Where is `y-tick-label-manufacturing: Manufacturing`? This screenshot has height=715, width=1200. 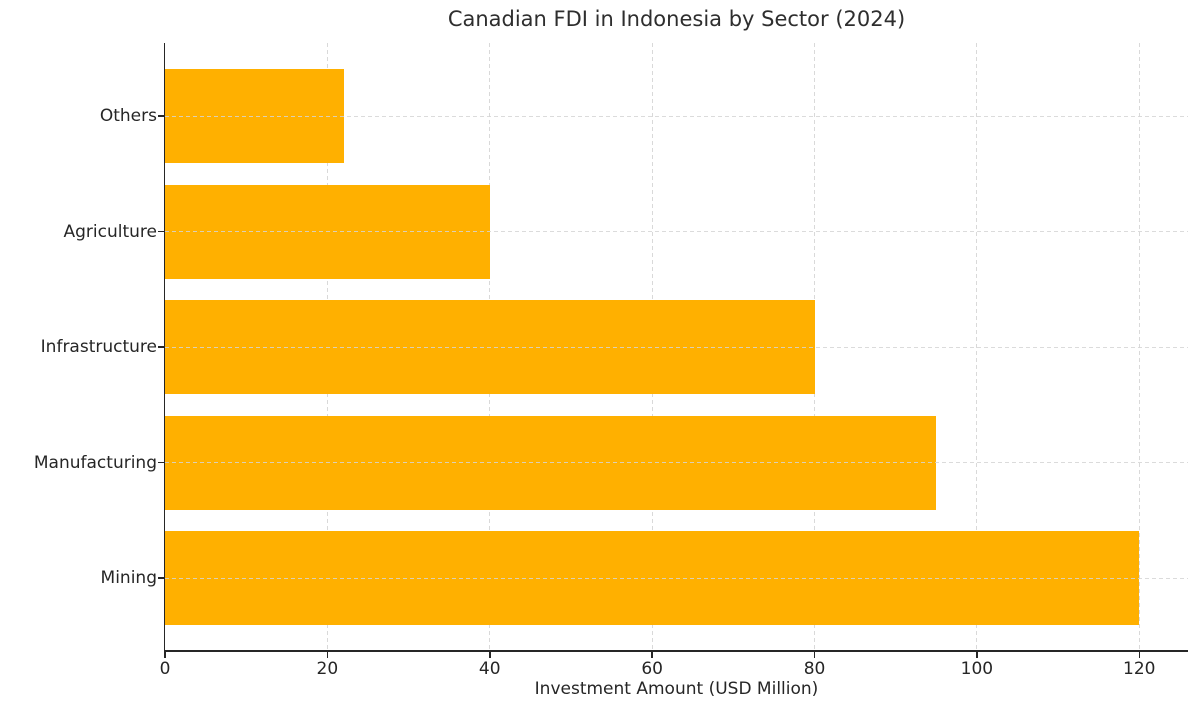
y-tick-label-manufacturing: Manufacturing is located at coordinates (95, 462).